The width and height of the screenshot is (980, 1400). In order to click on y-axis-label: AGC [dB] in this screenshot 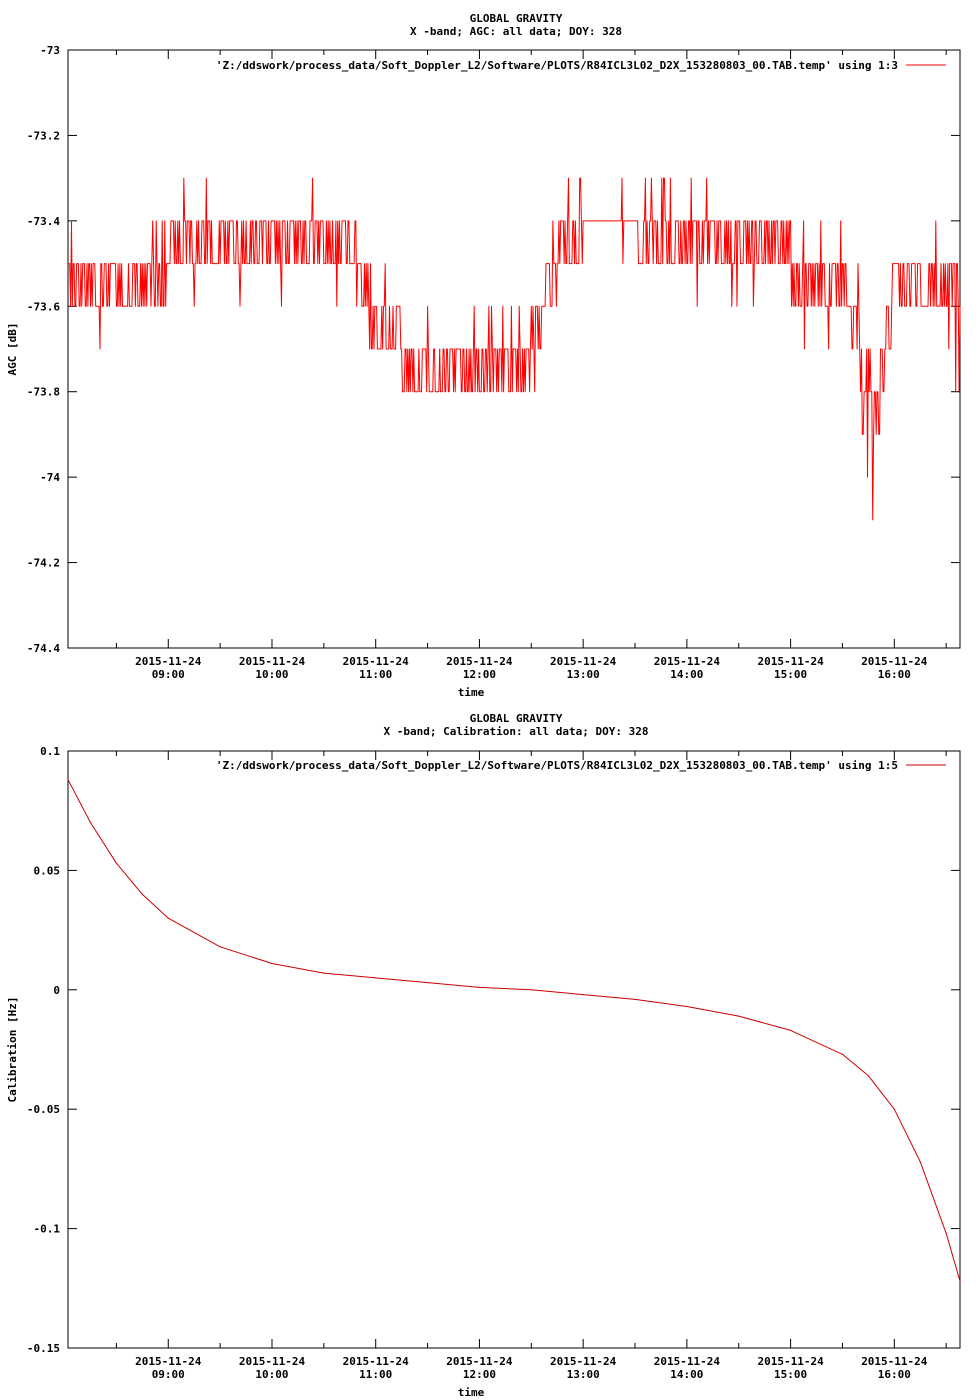, I will do `click(12, 349)`.